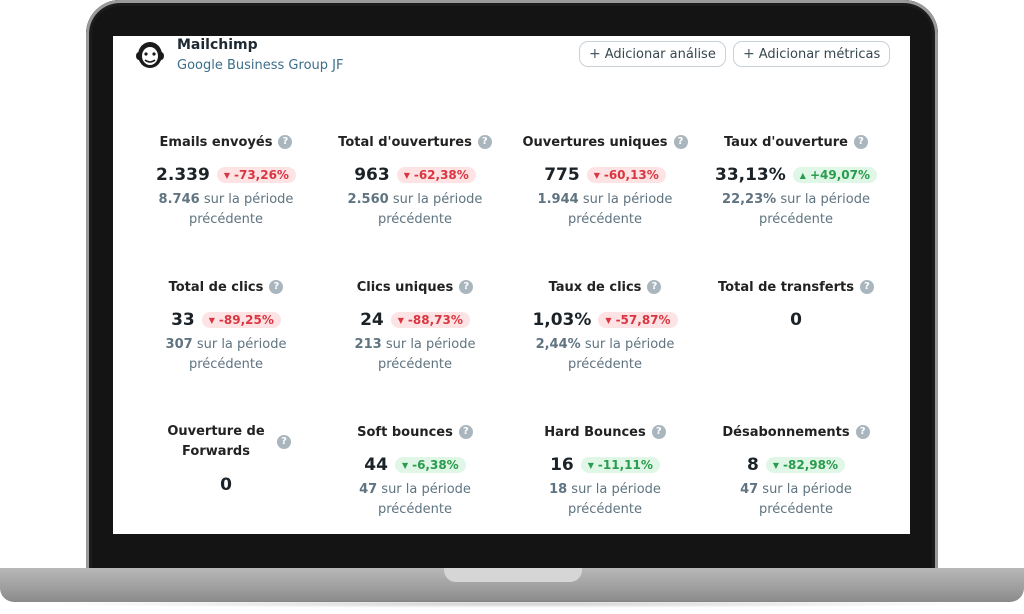 Image resolution: width=1024 pixels, height=614 pixels. I want to click on change-badge: ▼ -89,25%, so click(241, 320).